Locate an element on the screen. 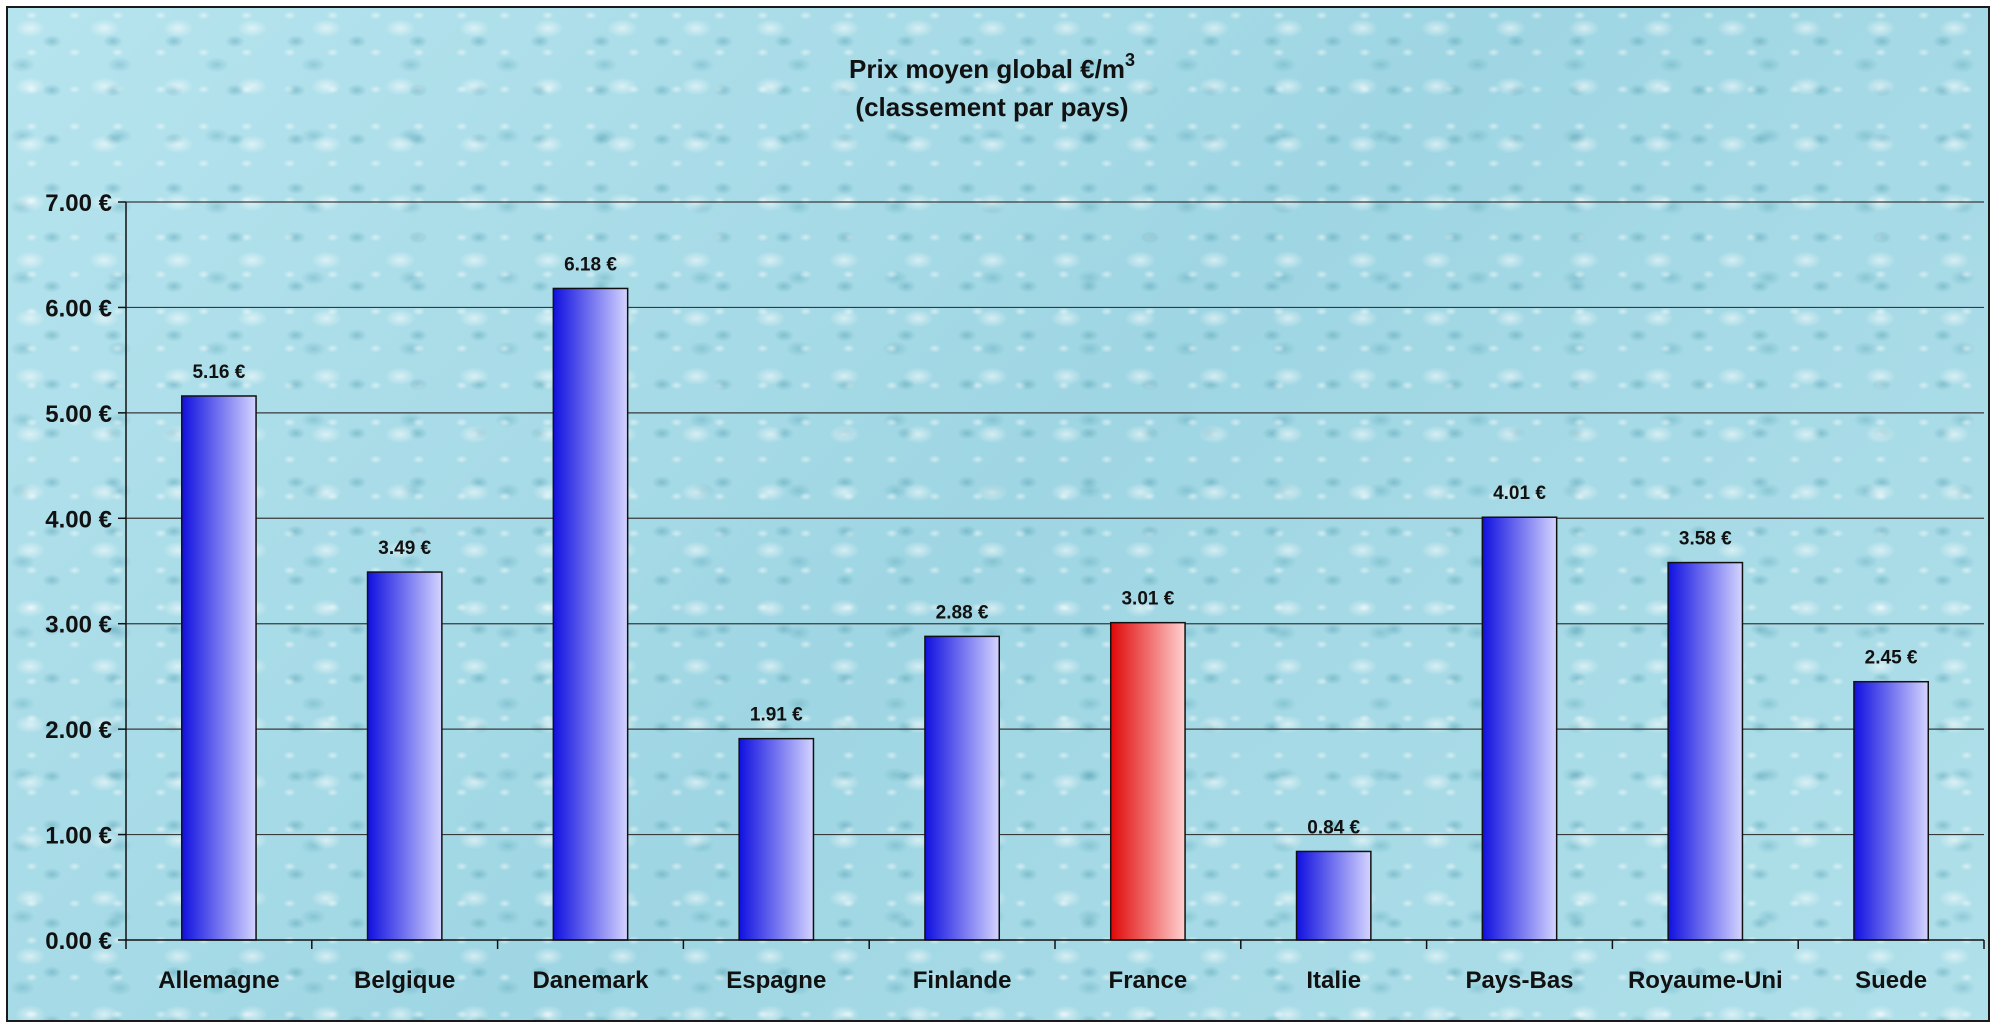 This screenshot has width=1992, height=1024. x-category-label: France is located at coordinates (1148, 980).